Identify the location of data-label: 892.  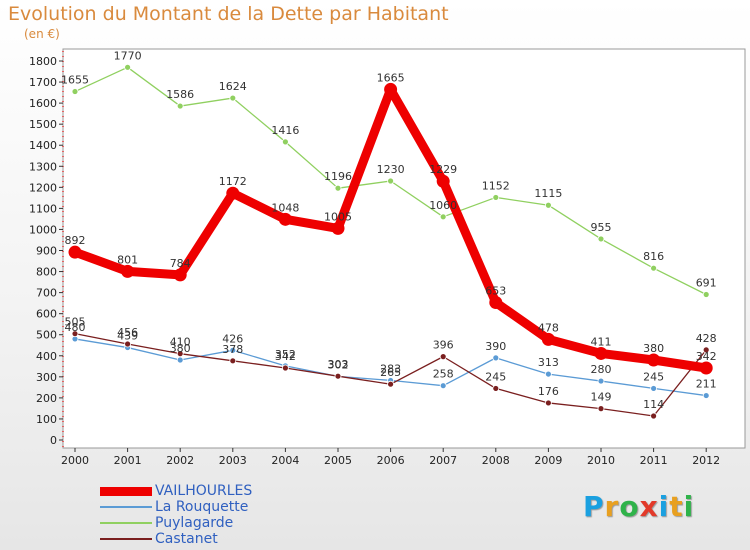
(75, 240).